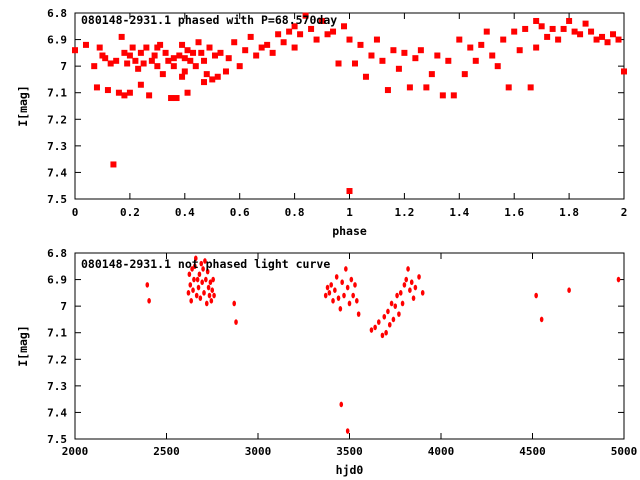 This screenshot has width=640, height=480. Describe the element at coordinates (532, 451) in the screenshot. I see `x-tick-label: 4500` at that location.